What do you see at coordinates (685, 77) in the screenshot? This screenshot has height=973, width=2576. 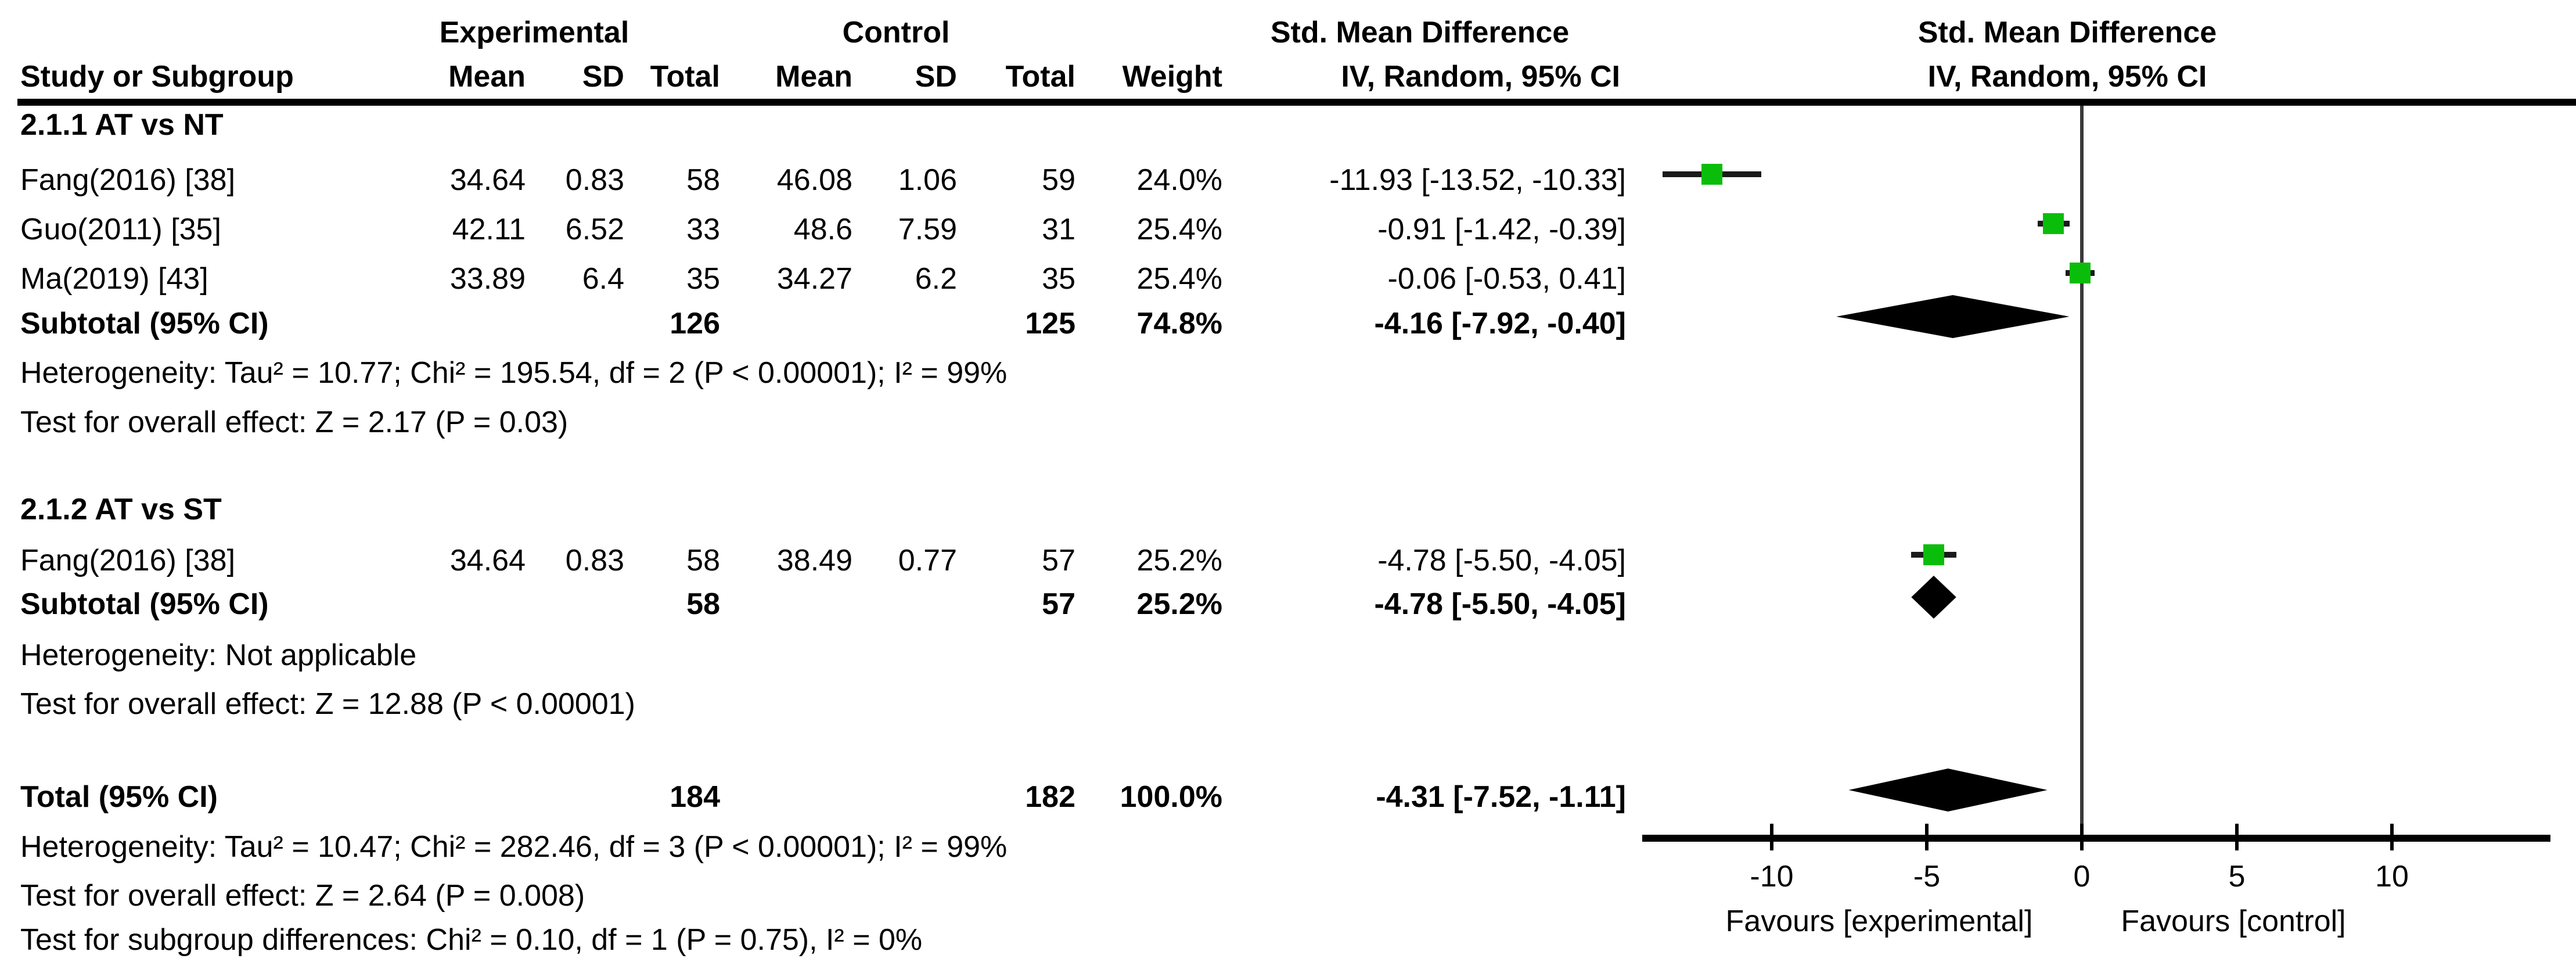 I see `header-col-total-exp: Total` at bounding box center [685, 77].